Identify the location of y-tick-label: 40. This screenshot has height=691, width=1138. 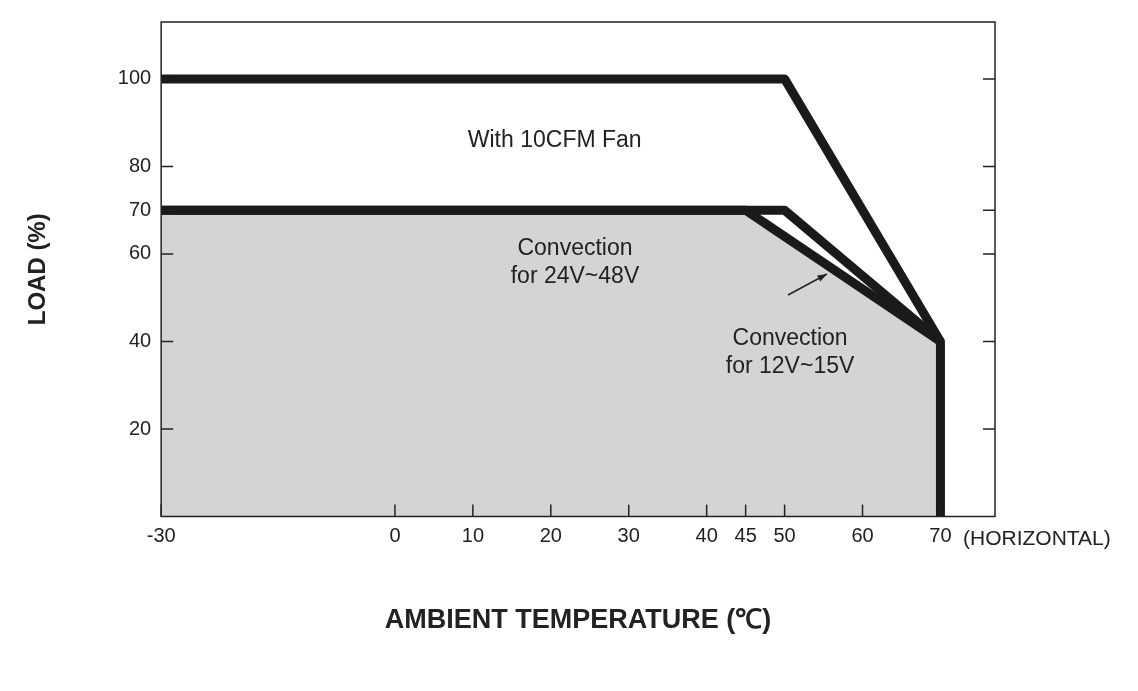
(140, 340).